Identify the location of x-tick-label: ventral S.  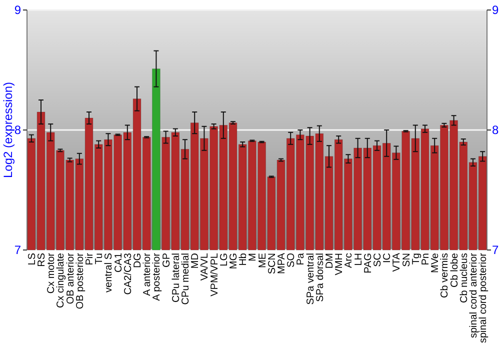
(109, 272).